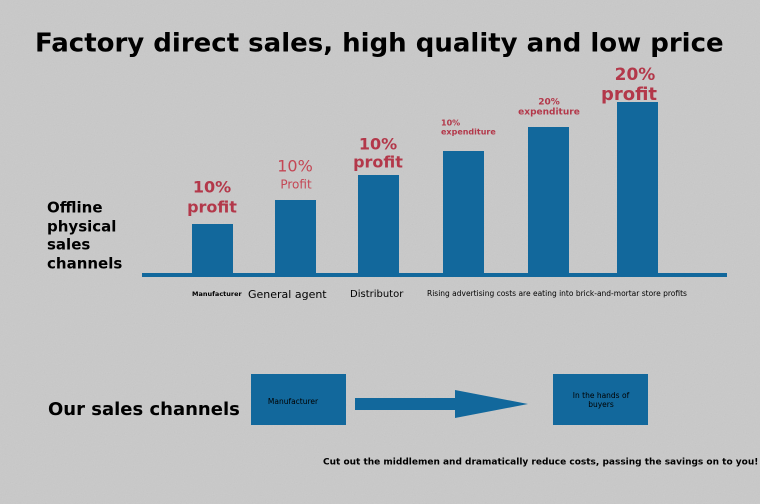  Describe the element at coordinates (601, 404) in the screenshot. I see `box-label: buyers` at that location.